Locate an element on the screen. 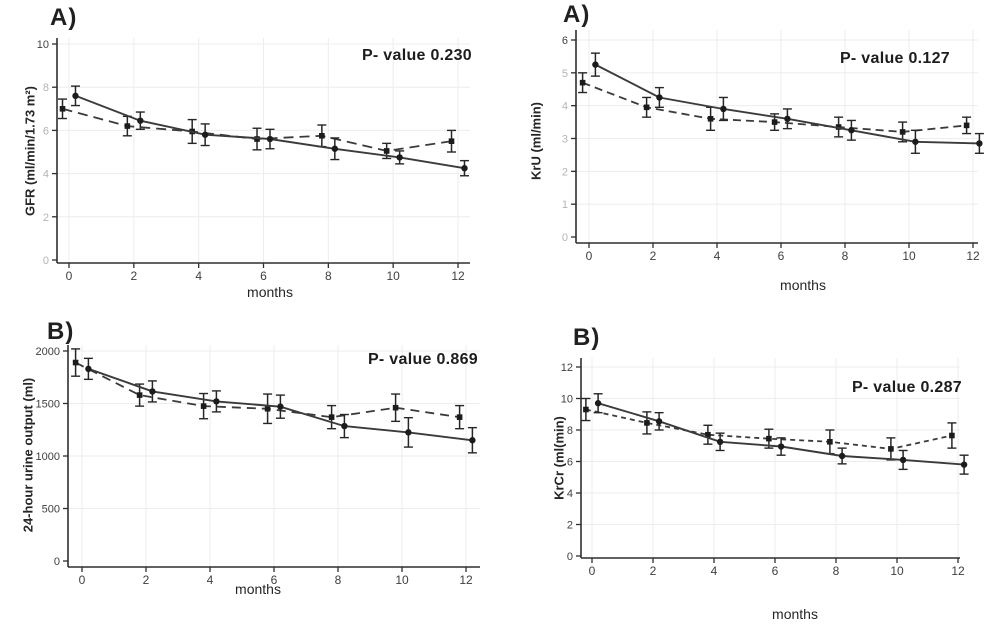  x-axis-title-urine: months is located at coordinates (258, 589).